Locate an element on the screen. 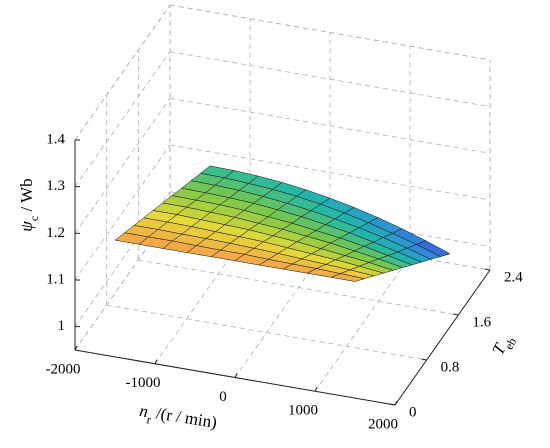 Image resolution: width=550 pixels, height=448 pixels. x-tick-label: 1000 is located at coordinates (303, 411).